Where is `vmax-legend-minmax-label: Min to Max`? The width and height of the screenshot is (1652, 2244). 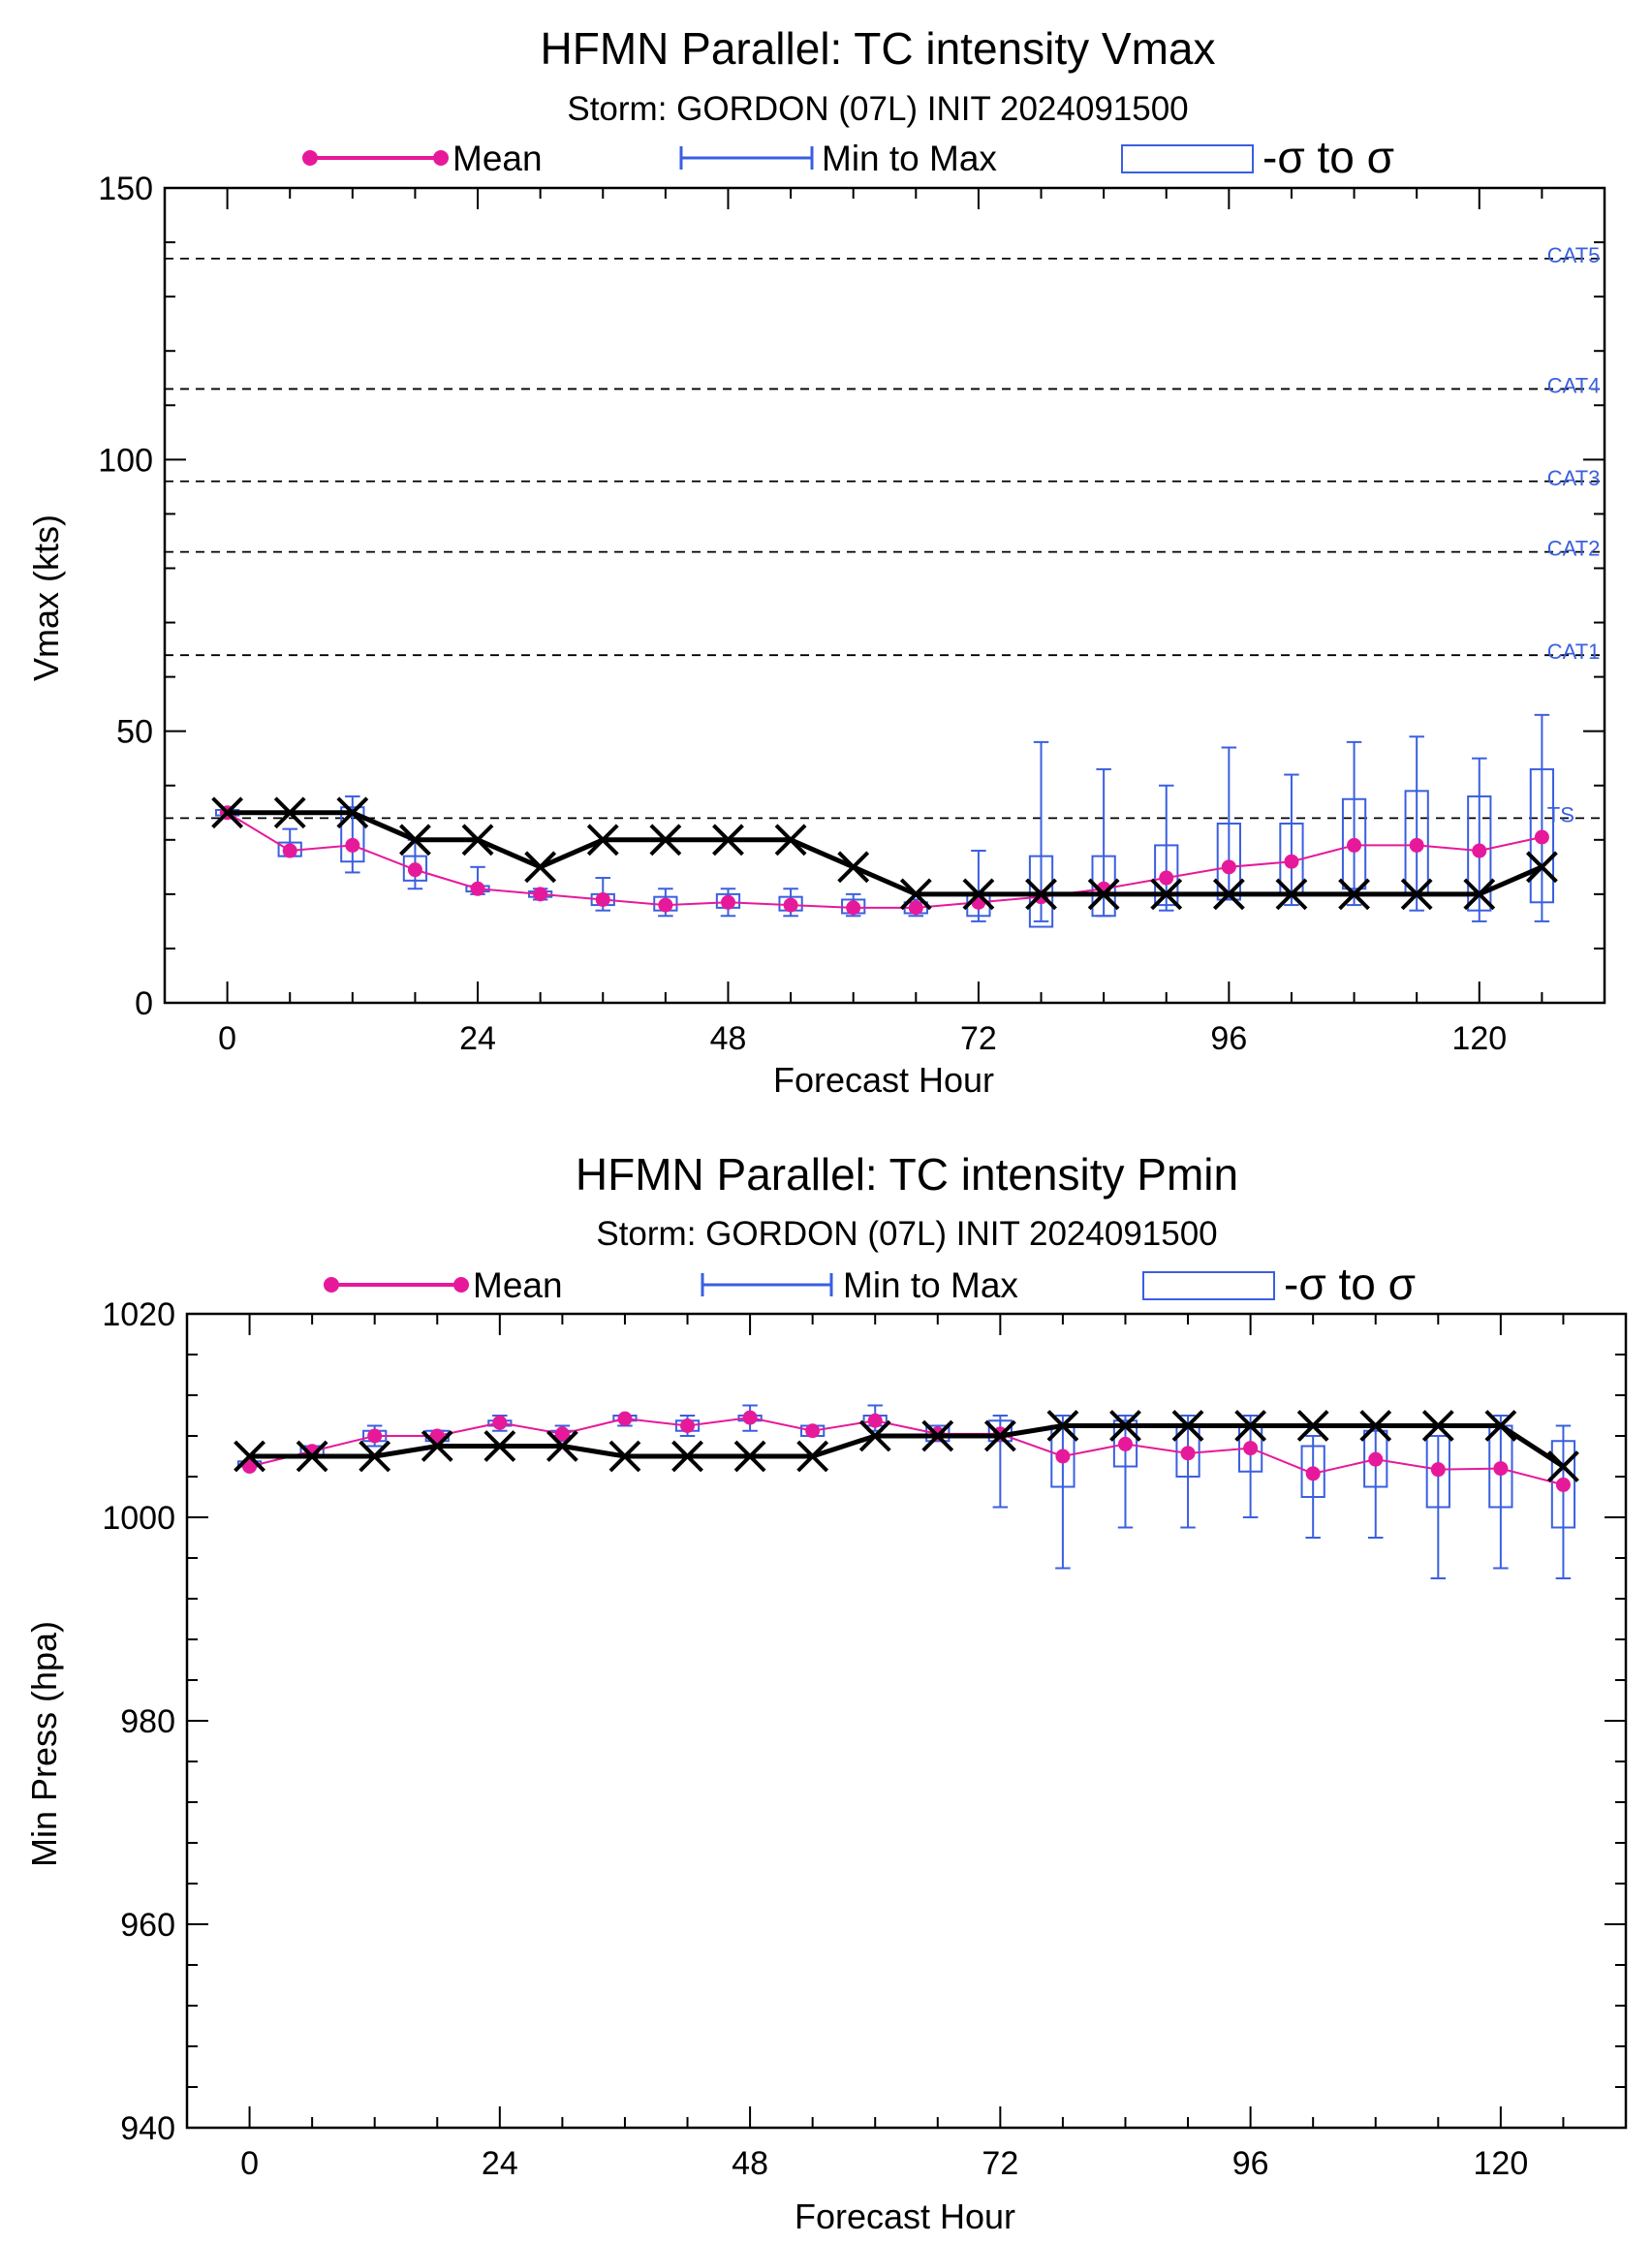 vmax-legend-minmax-label: Min to Max is located at coordinates (909, 158).